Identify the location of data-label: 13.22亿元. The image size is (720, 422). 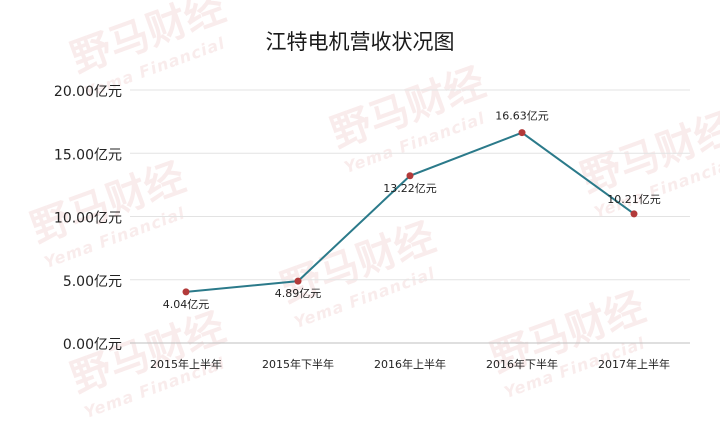
(410, 188).